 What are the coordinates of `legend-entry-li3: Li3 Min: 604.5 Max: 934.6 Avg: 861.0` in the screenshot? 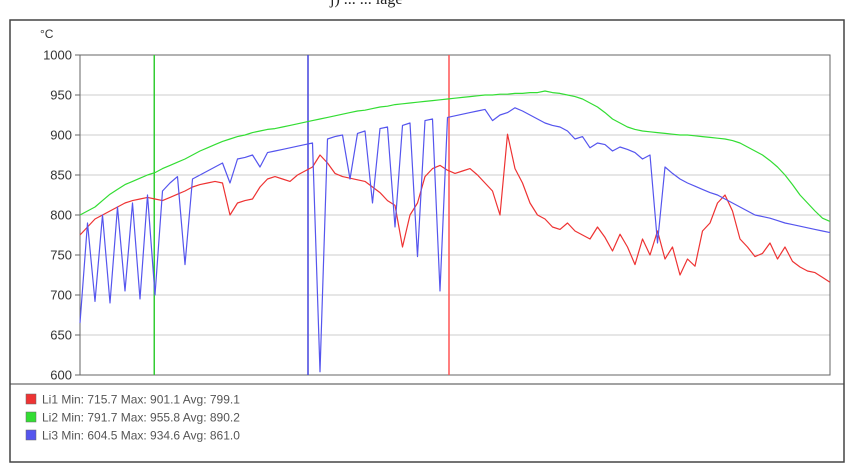 It's located at (141, 436).